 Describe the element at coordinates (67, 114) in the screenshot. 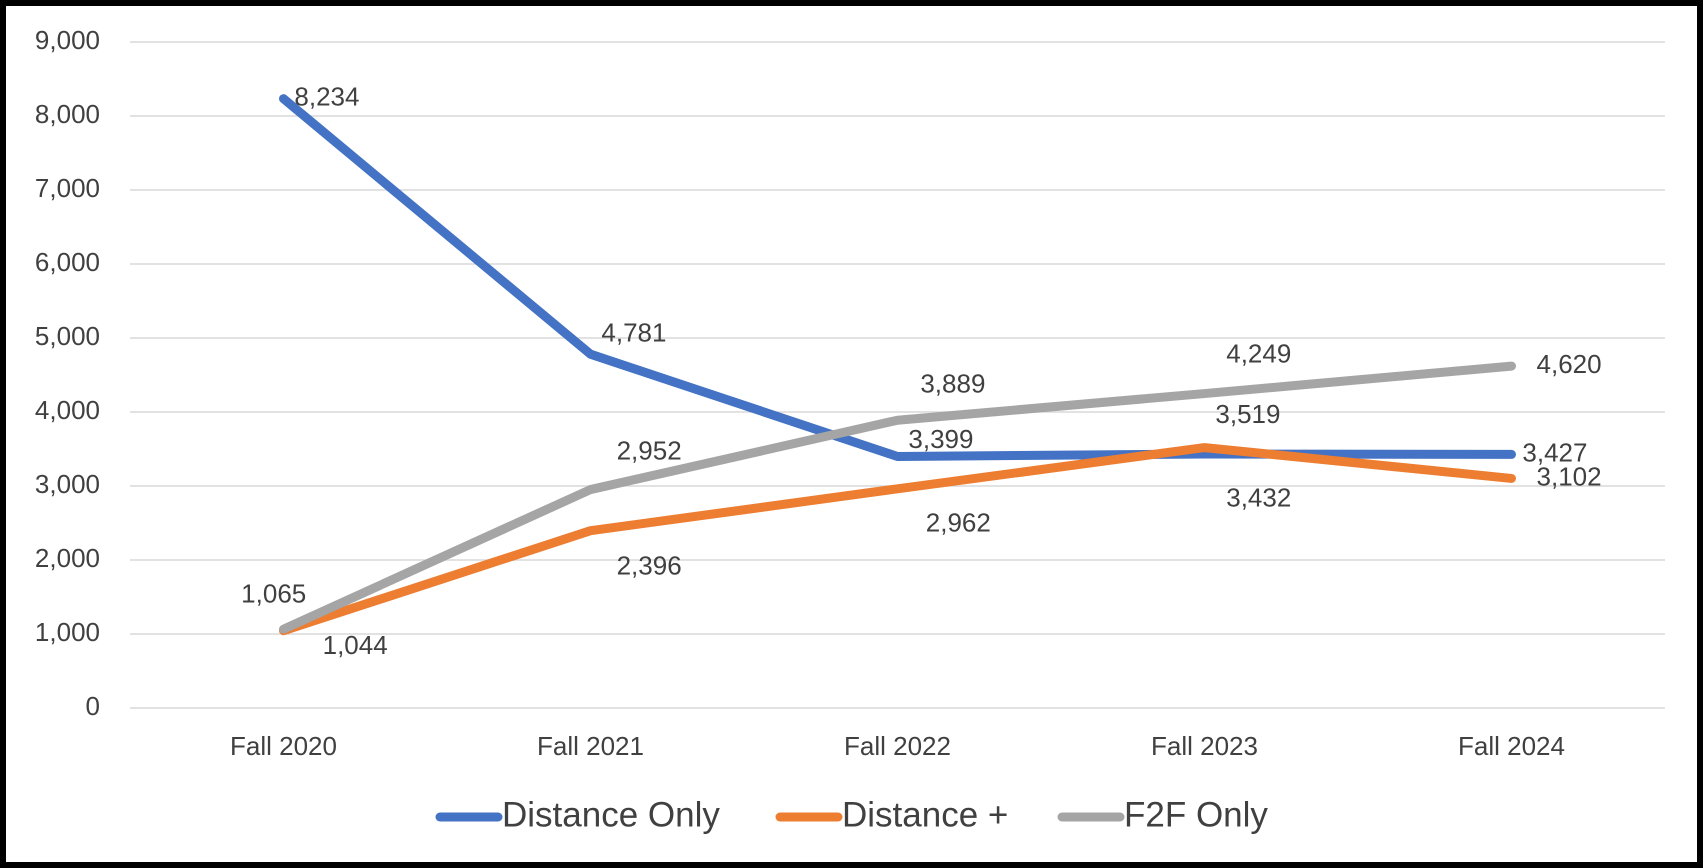

I see `y-tick-label: 8,000` at that location.